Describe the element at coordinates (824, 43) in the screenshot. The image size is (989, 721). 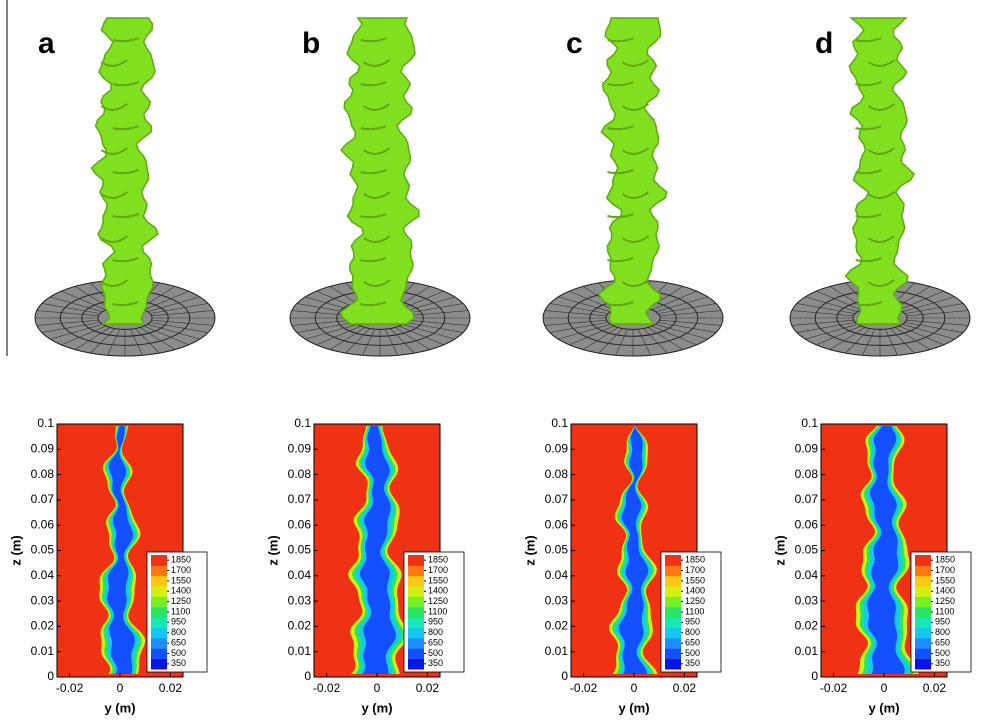
I see `panel-label: d` at that location.